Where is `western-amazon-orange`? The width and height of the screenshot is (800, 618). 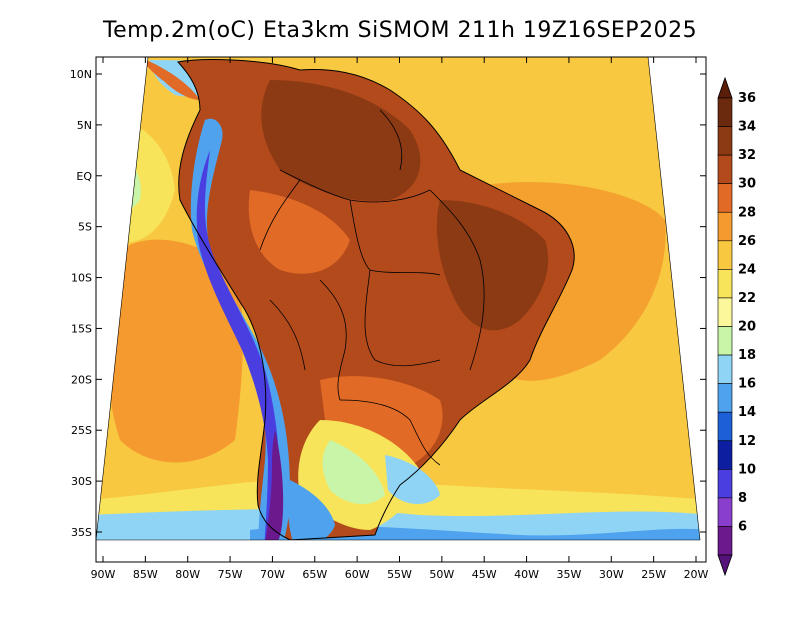
western-amazon-orange is located at coordinates (299, 232).